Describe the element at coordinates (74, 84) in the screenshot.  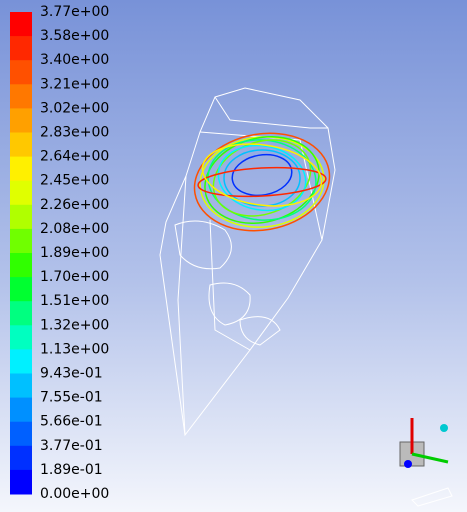
I see `colorbar-label: 3.21e+00` at that location.